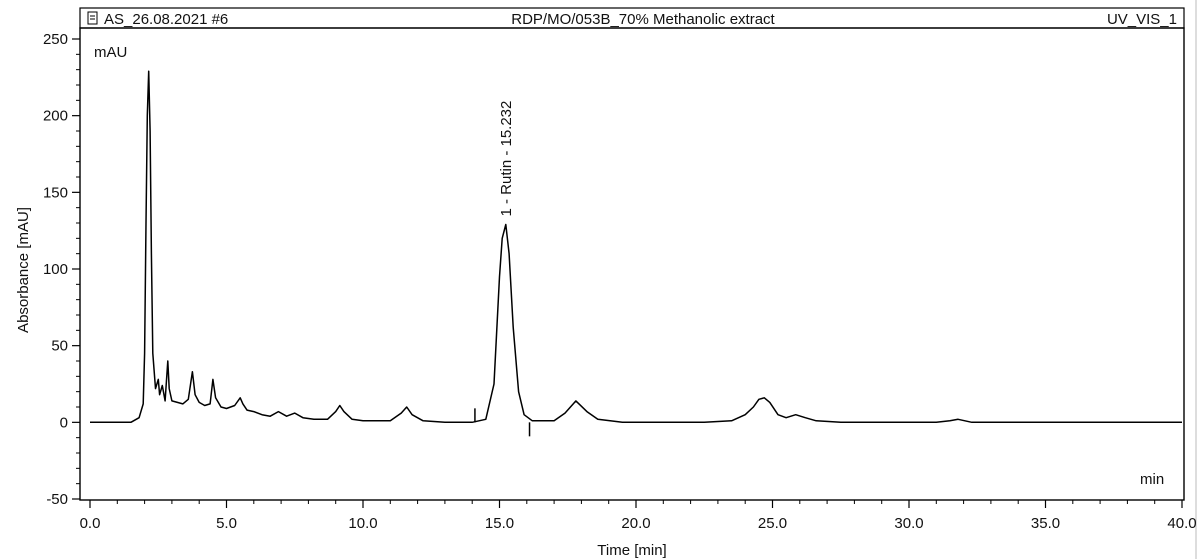 The width and height of the screenshot is (1202, 559). I want to click on y-tick-label: -50, so click(57, 499).